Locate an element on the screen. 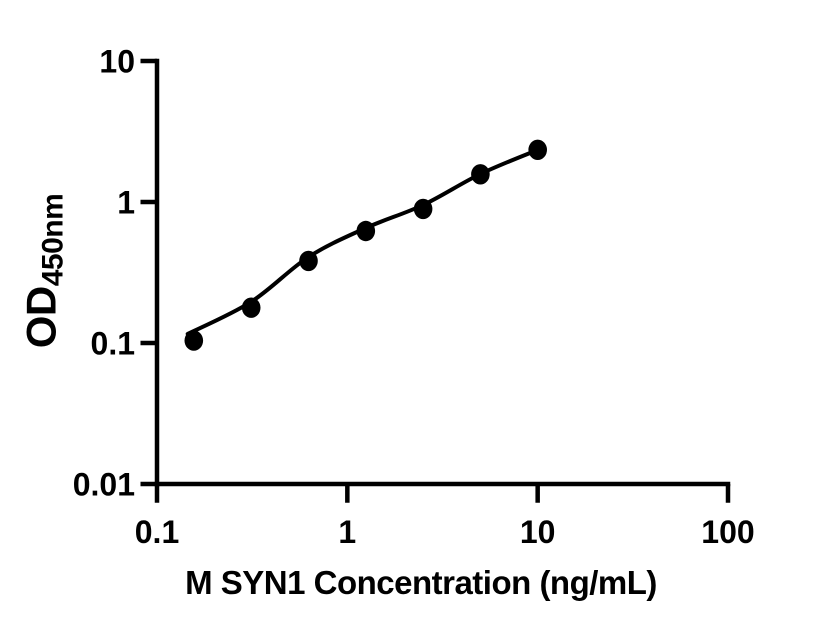 This screenshot has height=640, width=816. y-axis-title-subscript: 450nm is located at coordinates (53, 240).